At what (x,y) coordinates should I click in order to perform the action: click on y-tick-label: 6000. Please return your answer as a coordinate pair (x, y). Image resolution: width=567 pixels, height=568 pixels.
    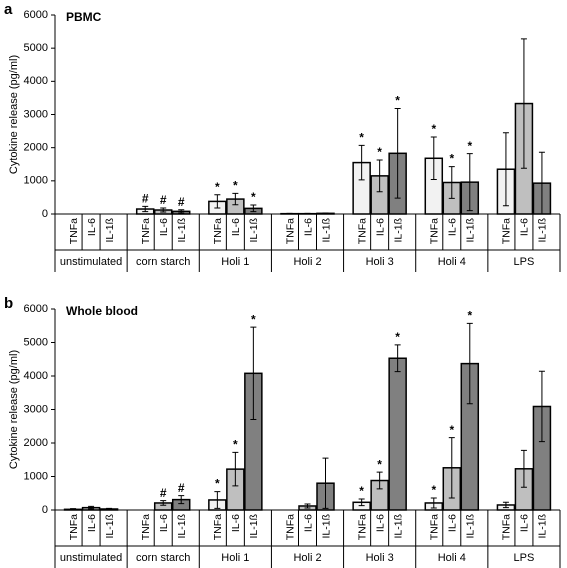
    Looking at the image, I should click on (36, 309).